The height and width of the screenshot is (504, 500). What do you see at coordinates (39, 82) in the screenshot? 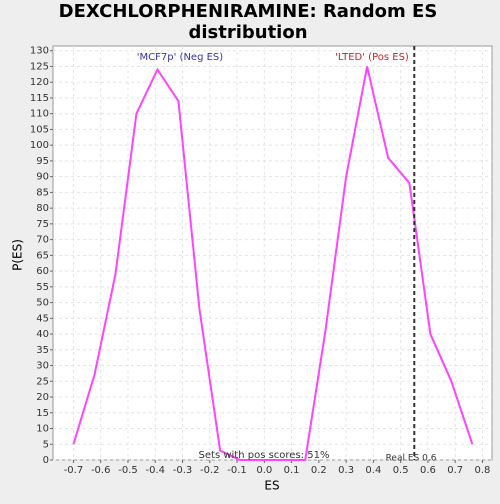
I see `y-tick-label: 120` at bounding box center [39, 82].